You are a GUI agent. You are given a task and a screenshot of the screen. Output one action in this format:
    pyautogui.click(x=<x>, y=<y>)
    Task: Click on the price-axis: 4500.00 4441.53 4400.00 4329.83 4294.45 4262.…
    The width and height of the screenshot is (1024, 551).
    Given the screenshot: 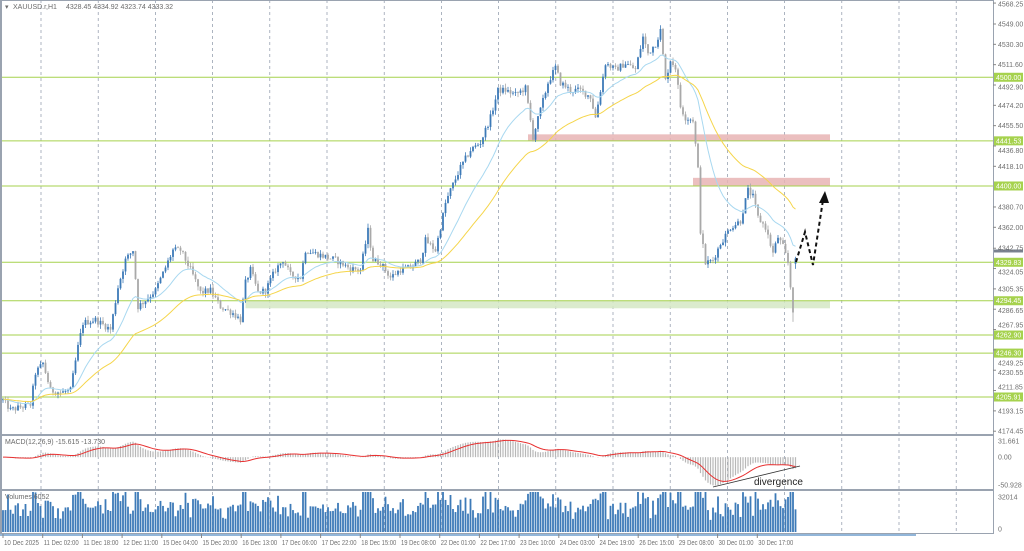 What is the action you would take?
    pyautogui.click(x=1008, y=268)
    